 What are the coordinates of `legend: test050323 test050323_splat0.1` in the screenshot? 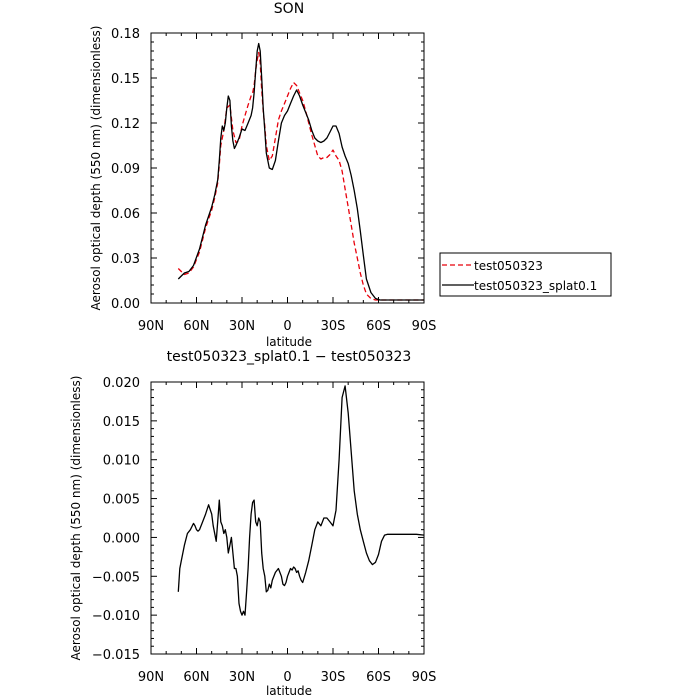 It's located at (525, 274).